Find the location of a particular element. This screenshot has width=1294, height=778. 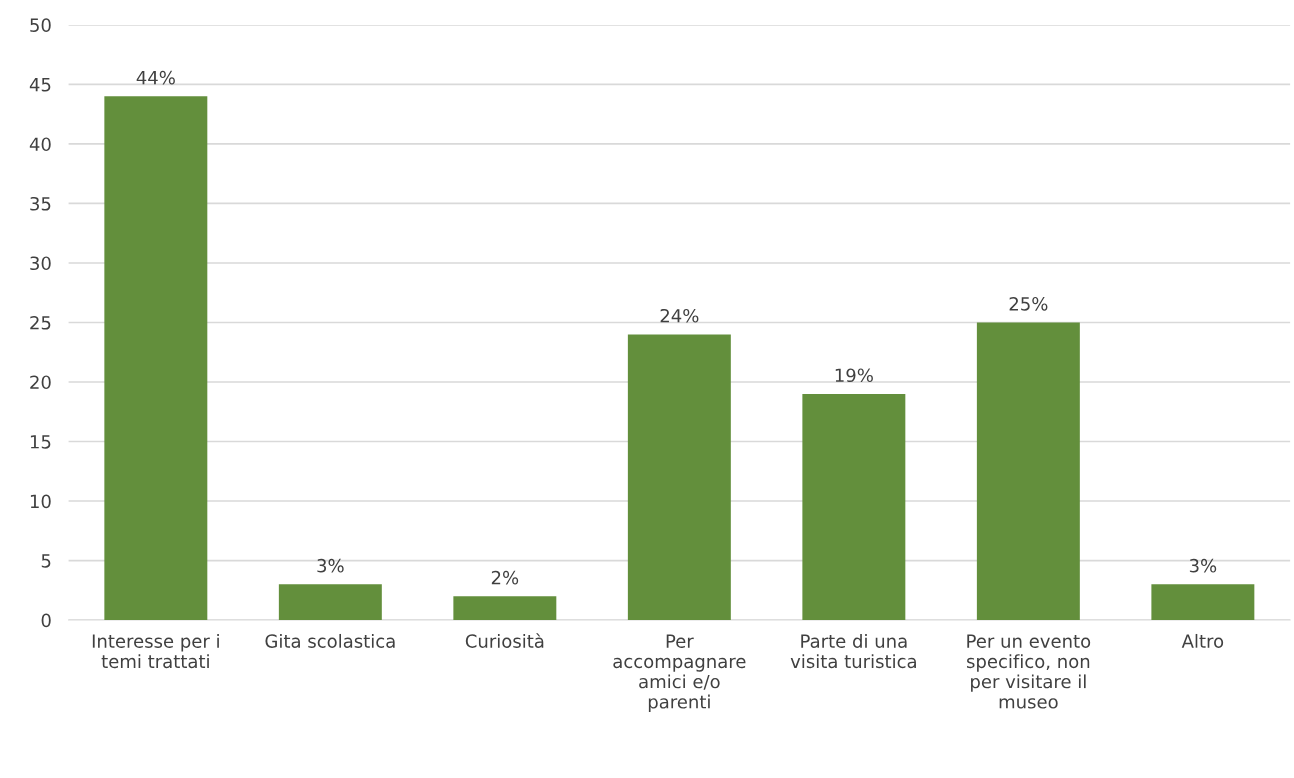

y-tick-label: 50 is located at coordinates (40, 25).